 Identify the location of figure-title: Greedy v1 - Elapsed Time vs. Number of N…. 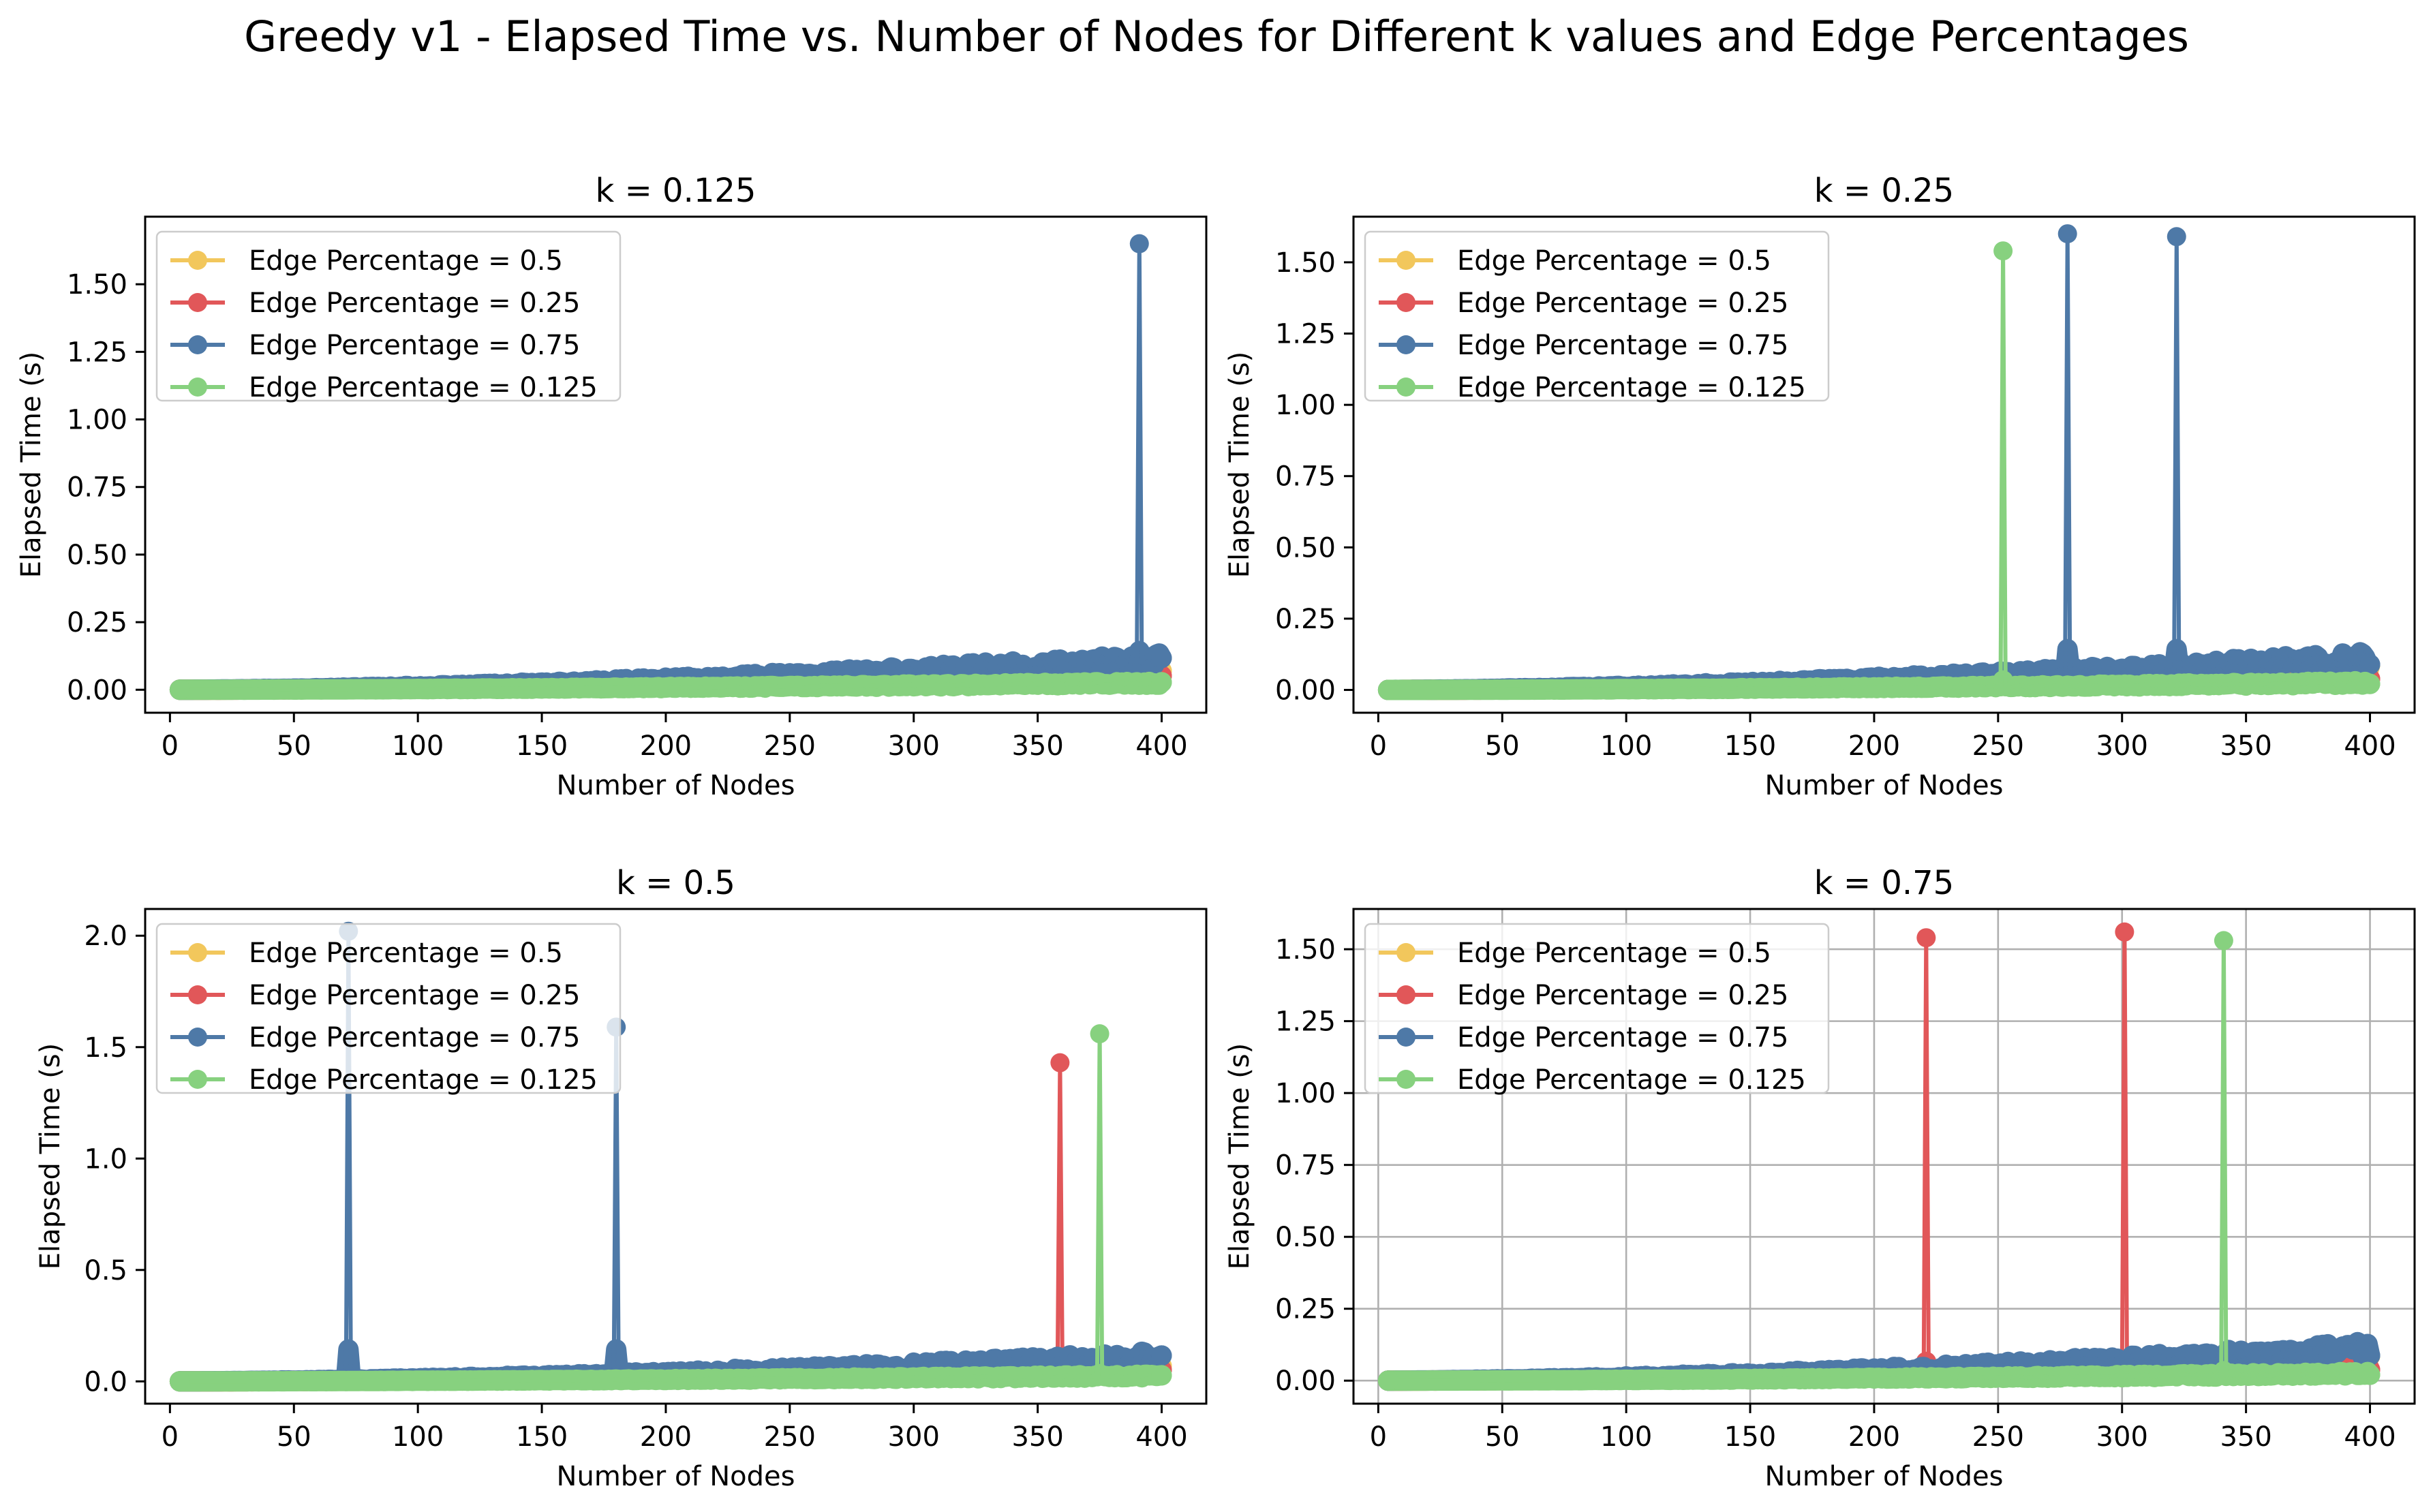
(1216, 36).